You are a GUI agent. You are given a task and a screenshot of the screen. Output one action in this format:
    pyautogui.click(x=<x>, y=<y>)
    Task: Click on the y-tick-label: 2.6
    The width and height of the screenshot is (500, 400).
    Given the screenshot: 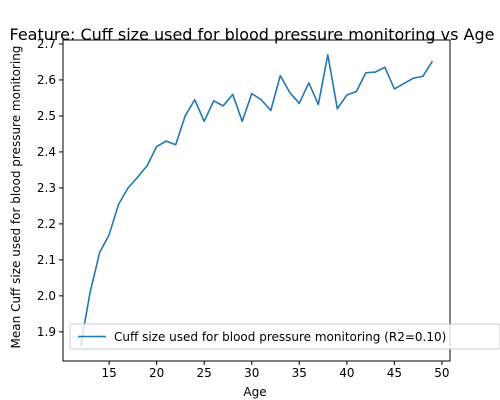 What is the action you would take?
    pyautogui.click(x=46, y=80)
    